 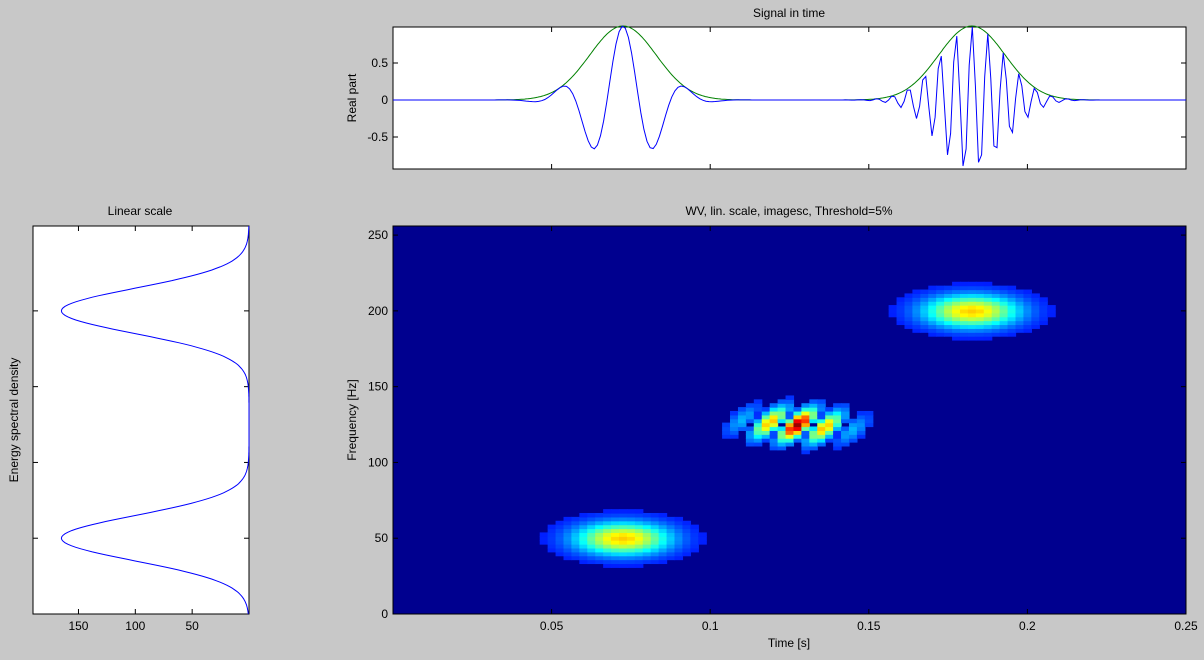 I want to click on signal-real-part-line, so click(x=789, y=96).